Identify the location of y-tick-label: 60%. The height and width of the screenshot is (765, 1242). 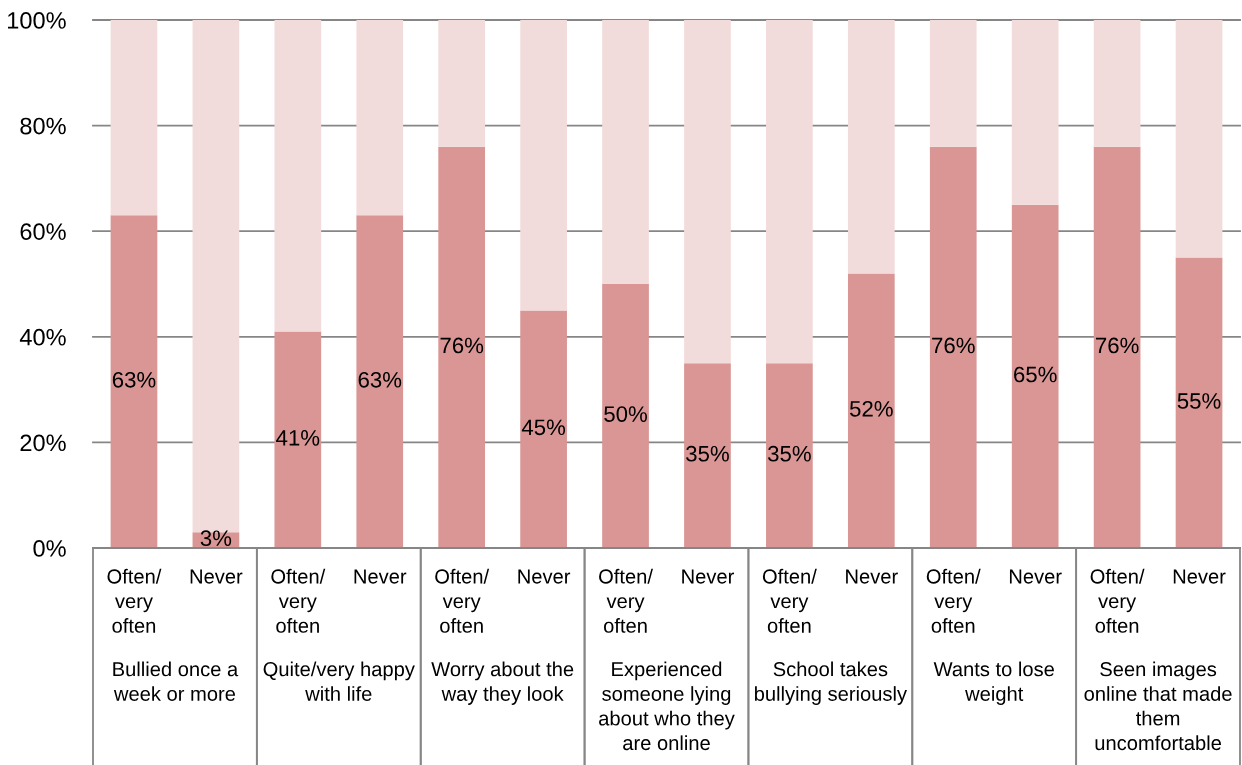
(43, 231).